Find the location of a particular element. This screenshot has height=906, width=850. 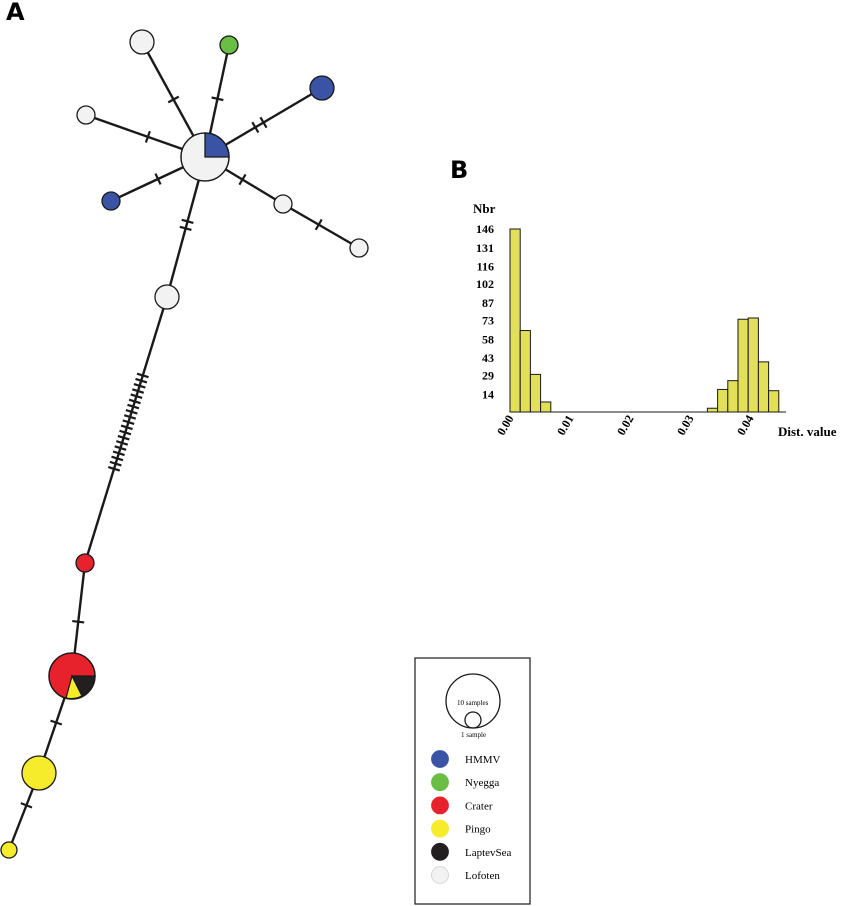

node-mixed-outline is located at coordinates (72, 676).